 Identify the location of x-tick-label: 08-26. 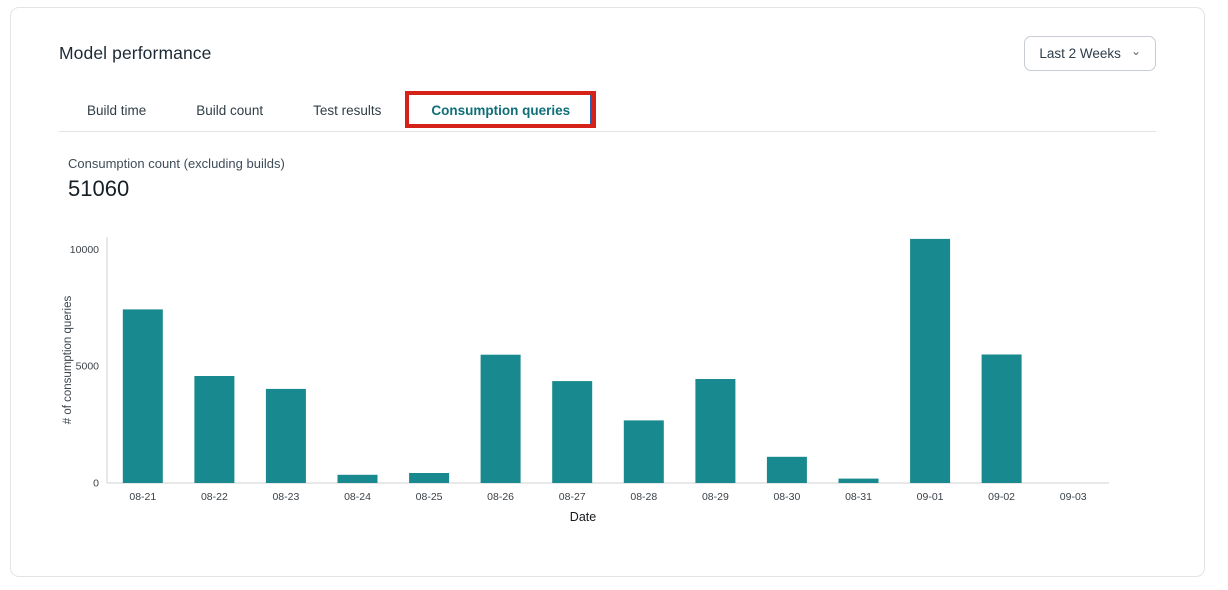
(500, 497).